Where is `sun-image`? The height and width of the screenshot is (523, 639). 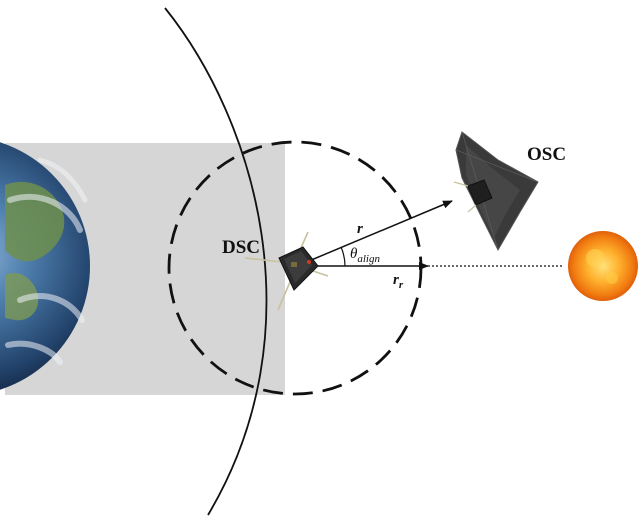 sun-image is located at coordinates (603, 266).